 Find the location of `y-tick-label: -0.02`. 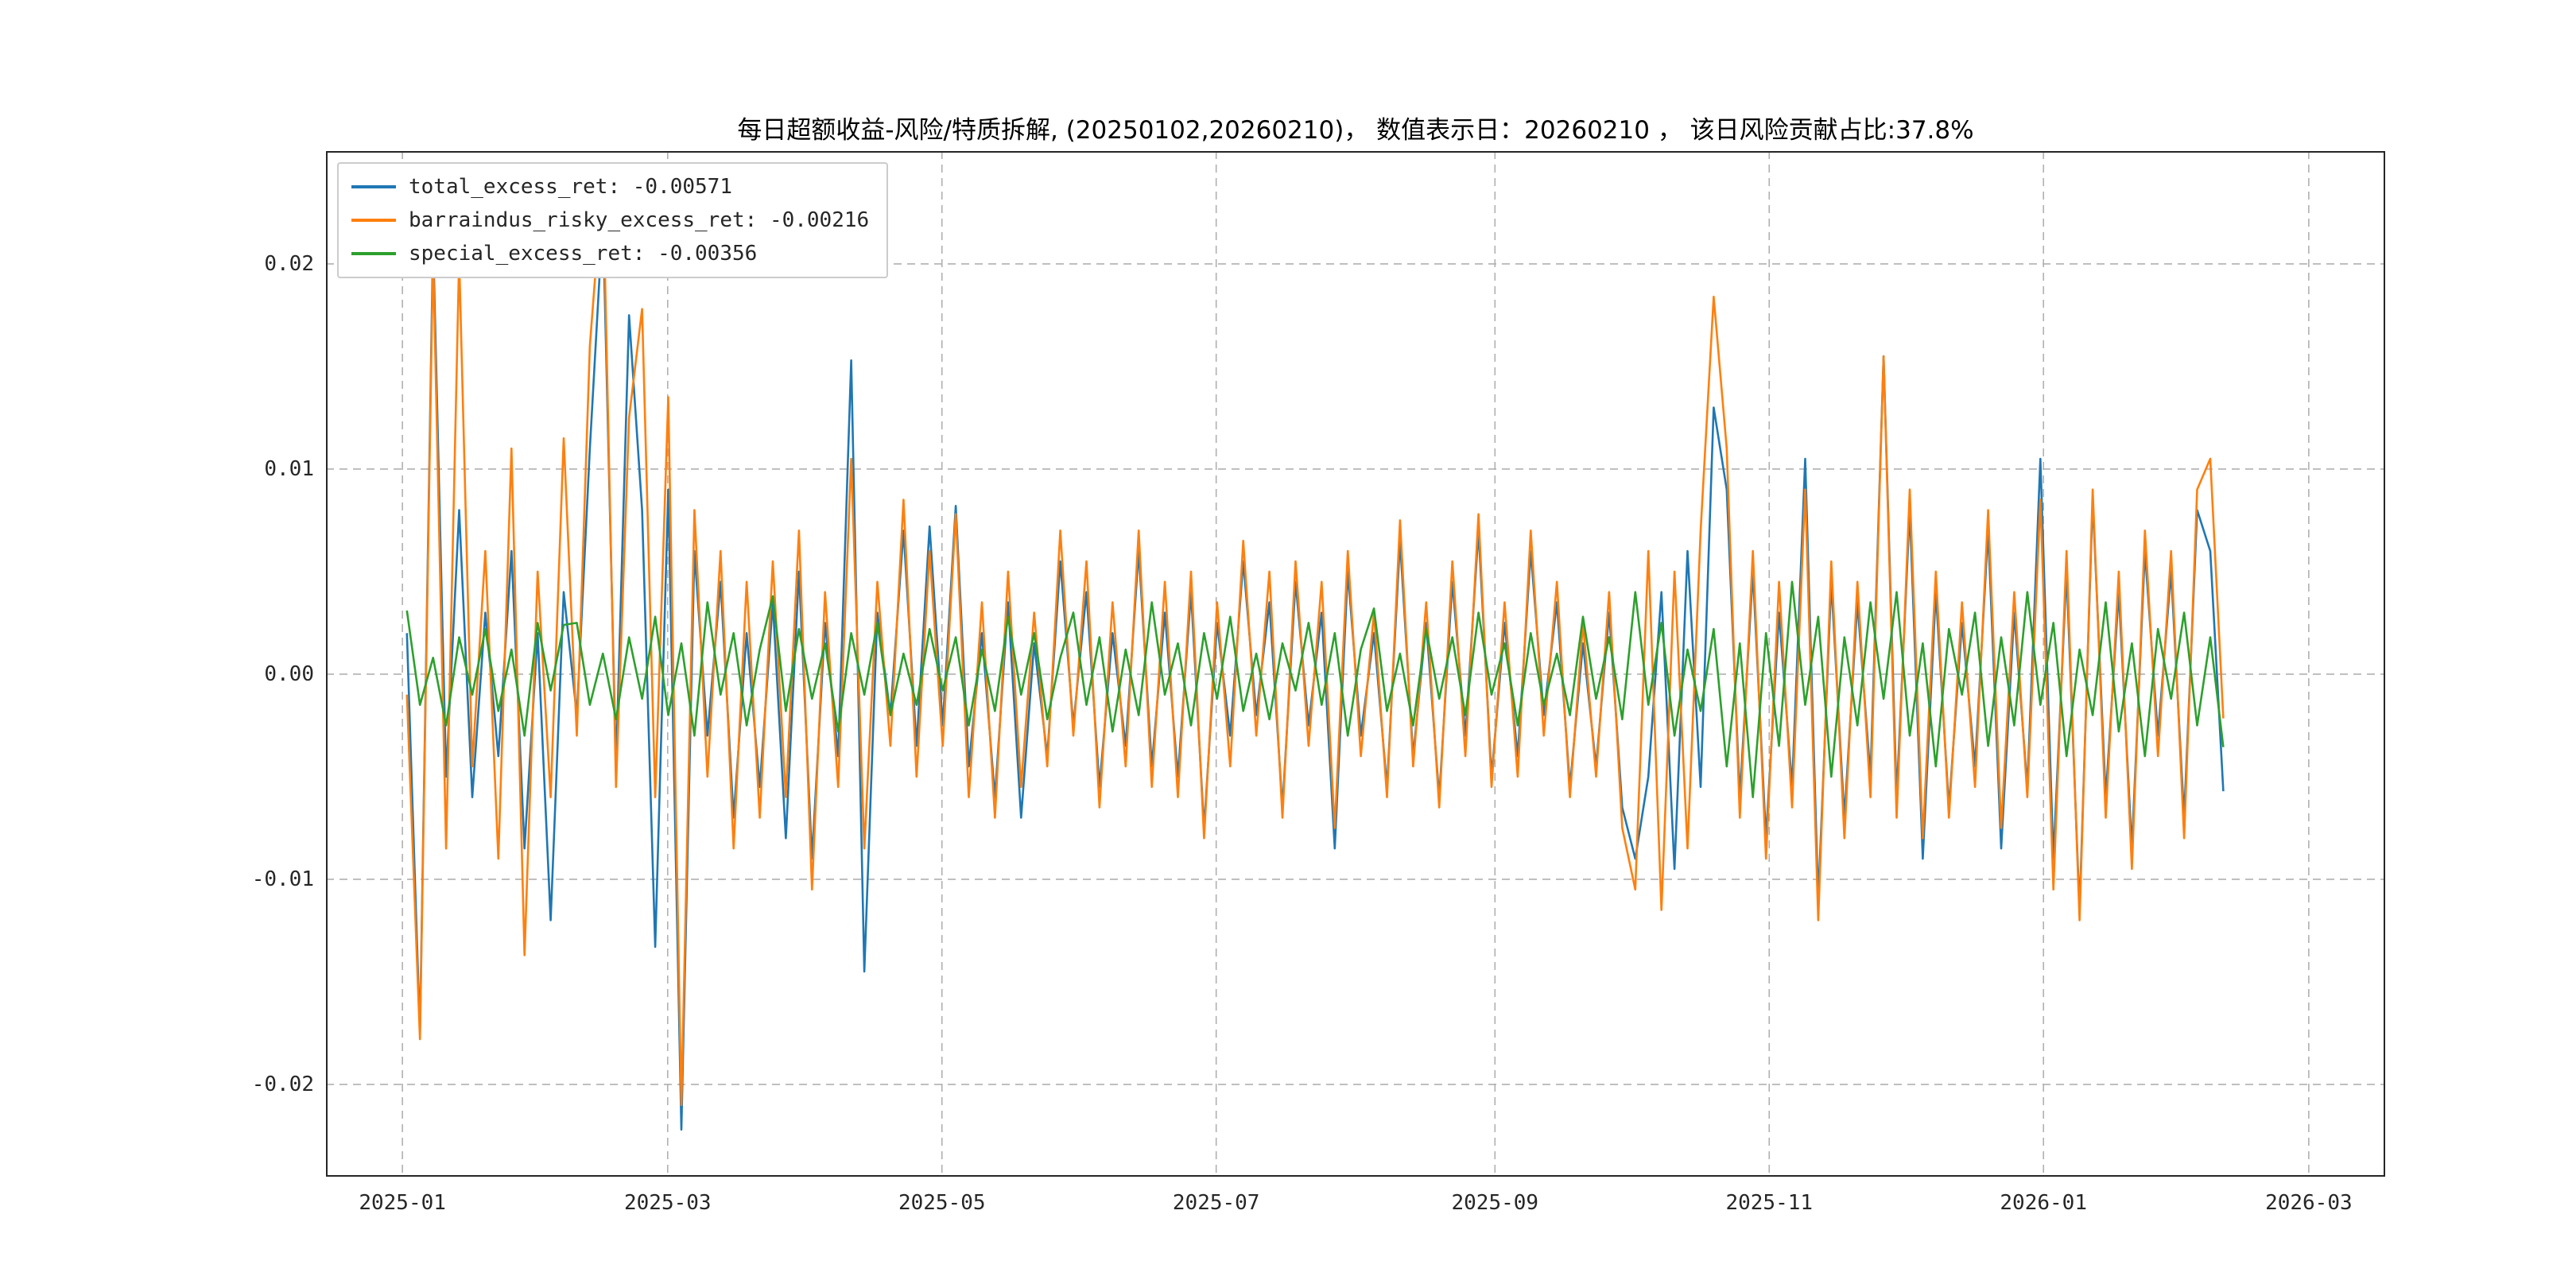

y-tick-label: -0.02 is located at coordinates (282, 1084).